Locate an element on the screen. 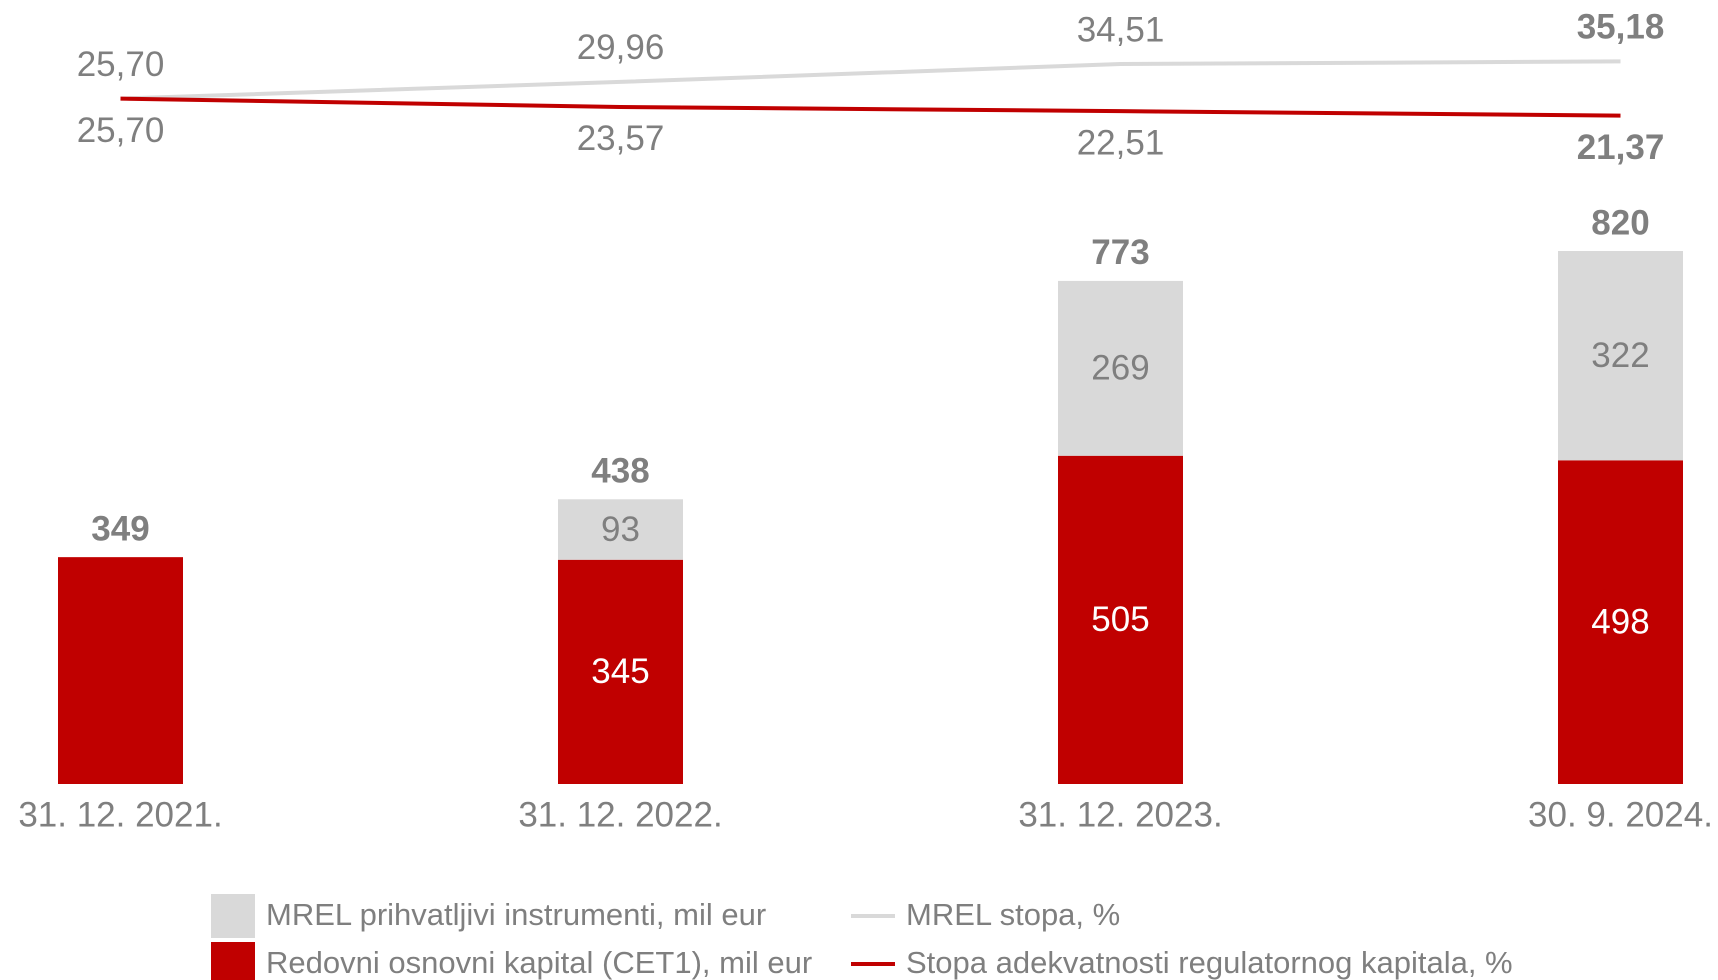 Image resolution: width=1718 pixels, height=980 pixels. total-label: 773 is located at coordinates (1120, 252).